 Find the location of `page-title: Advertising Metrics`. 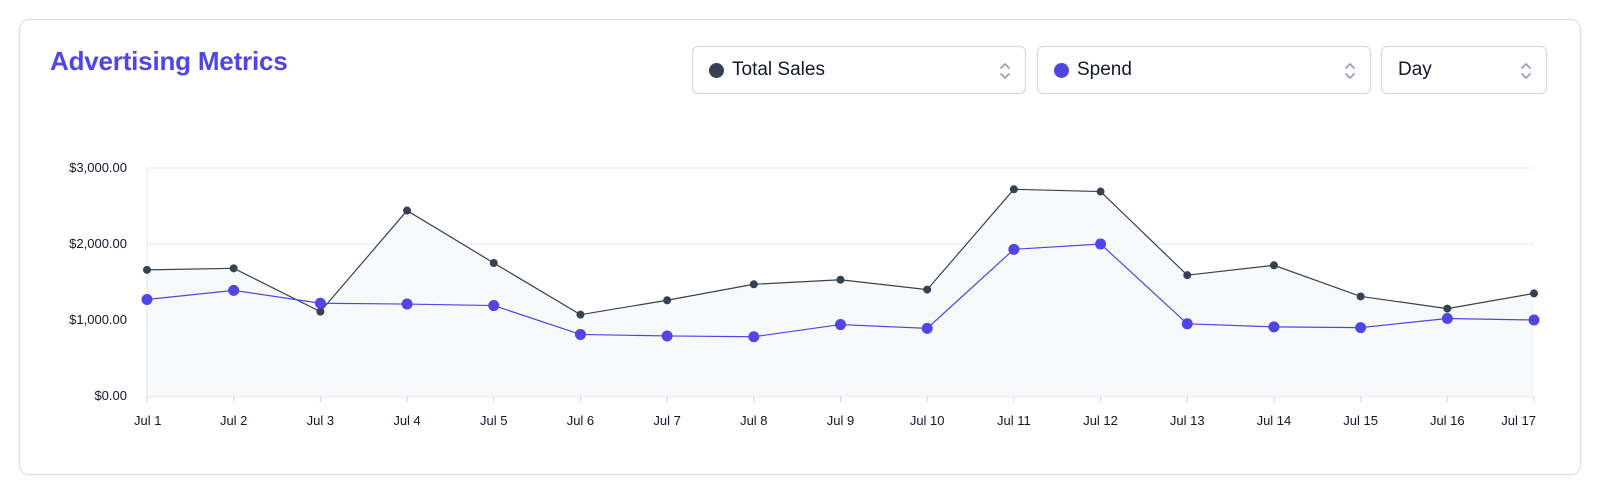

page-title: Advertising Metrics is located at coordinates (169, 61).